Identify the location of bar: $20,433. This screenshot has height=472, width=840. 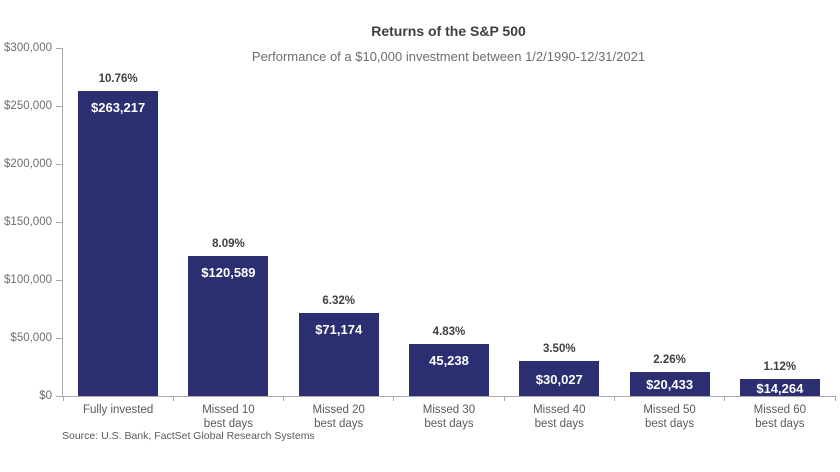
(669, 384).